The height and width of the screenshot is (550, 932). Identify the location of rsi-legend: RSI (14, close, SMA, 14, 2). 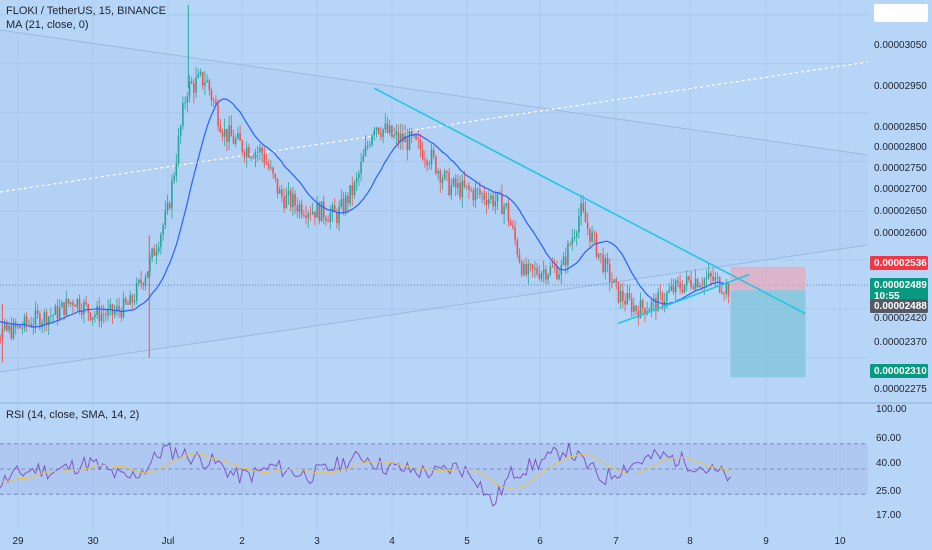
(73, 415).